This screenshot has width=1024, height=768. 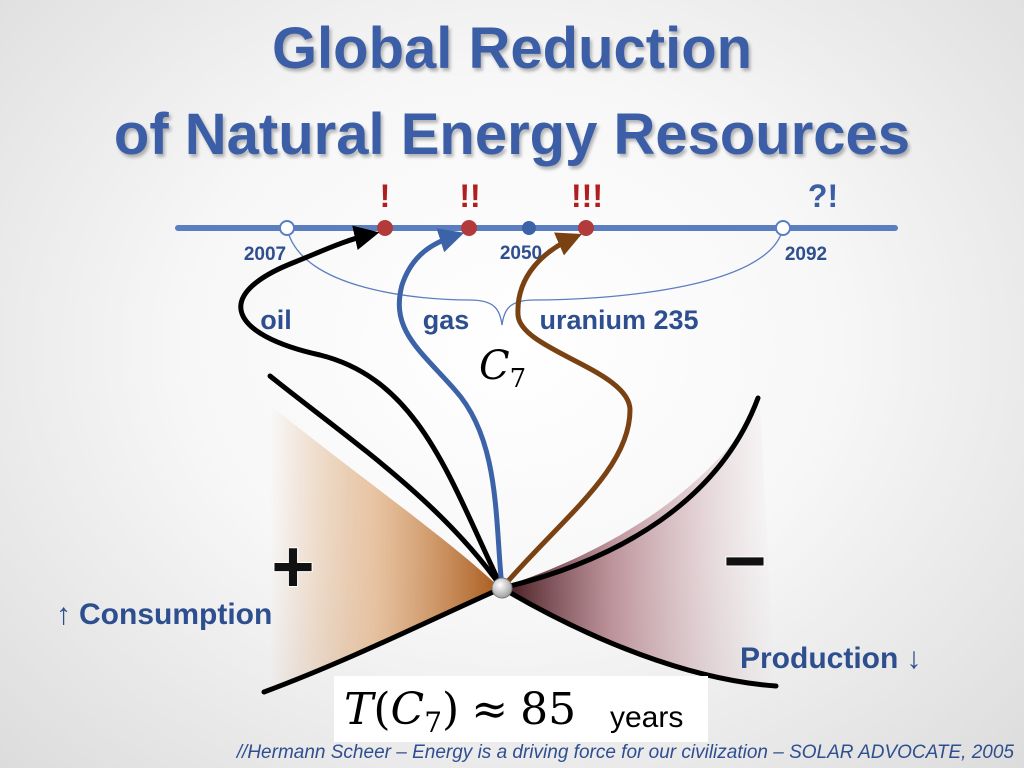 I want to click on gas-arrow, so click(x=450, y=409).